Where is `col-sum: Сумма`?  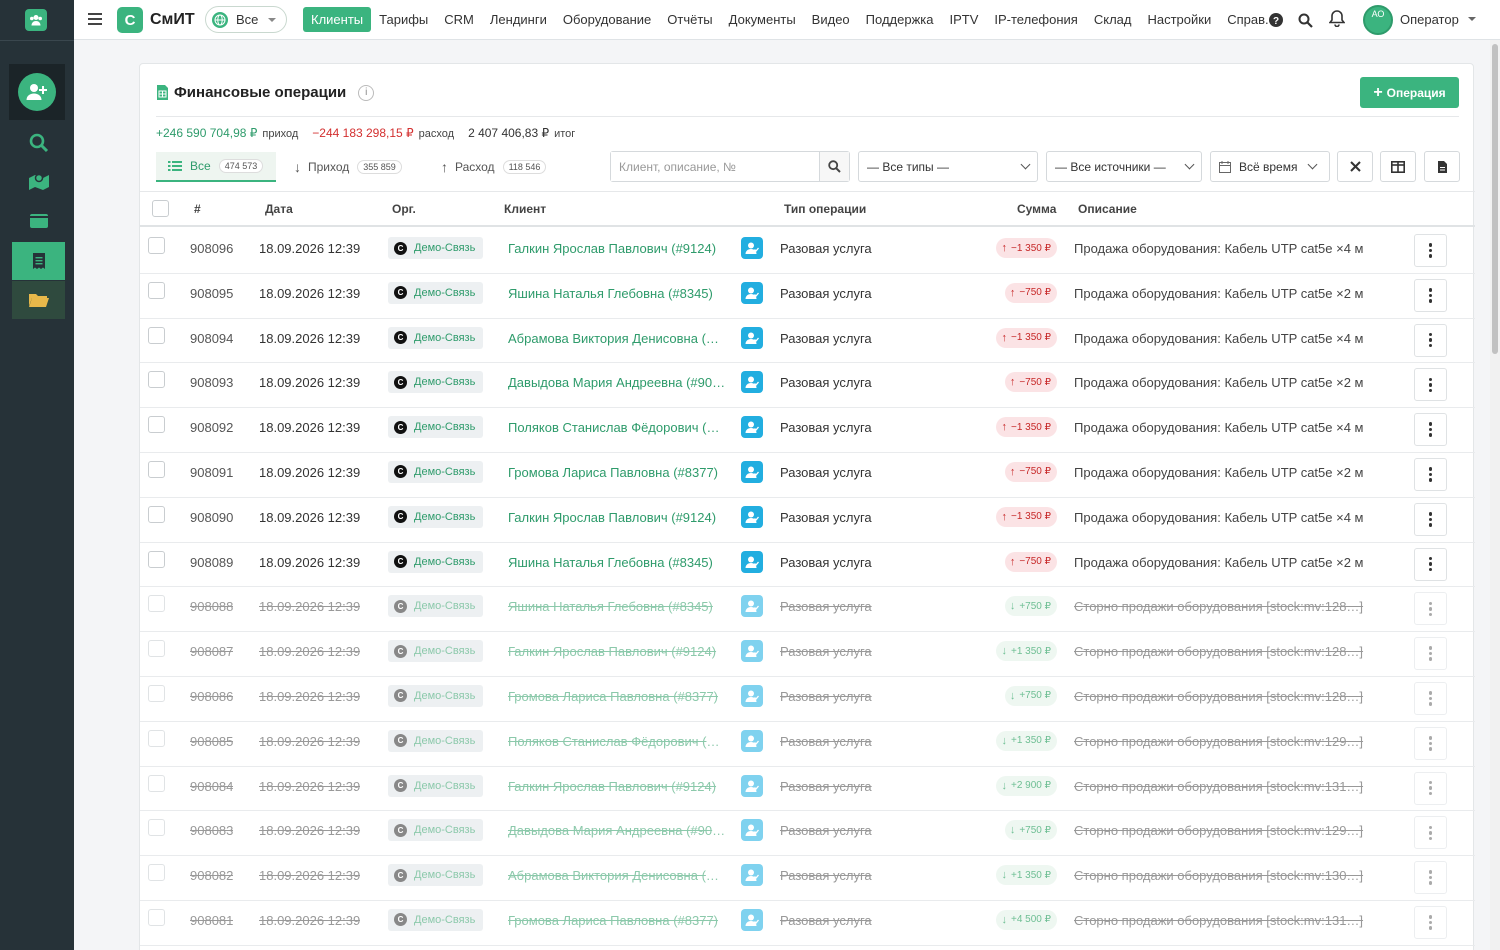 col-sum: Сумма is located at coordinates (1037, 209).